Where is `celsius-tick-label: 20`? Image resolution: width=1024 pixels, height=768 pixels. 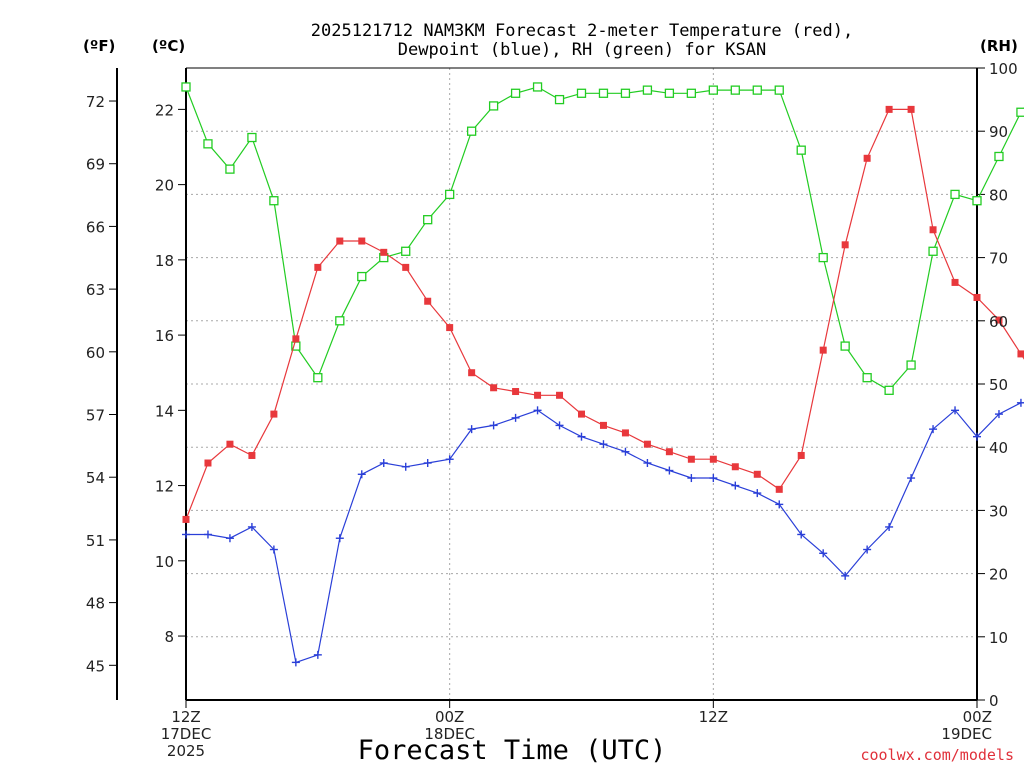
celsius-tick-label: 20 is located at coordinates (164, 186).